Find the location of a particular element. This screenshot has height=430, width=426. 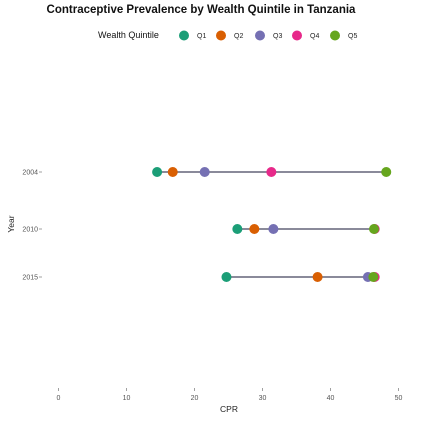

y-tick-label-2004: 2004 is located at coordinates (30, 173).